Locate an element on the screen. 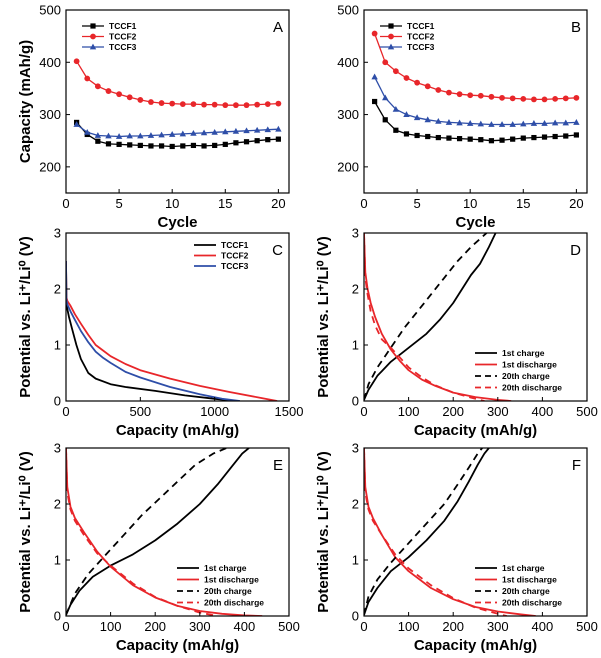  legend-label: 1st charge is located at coordinates (523, 353).